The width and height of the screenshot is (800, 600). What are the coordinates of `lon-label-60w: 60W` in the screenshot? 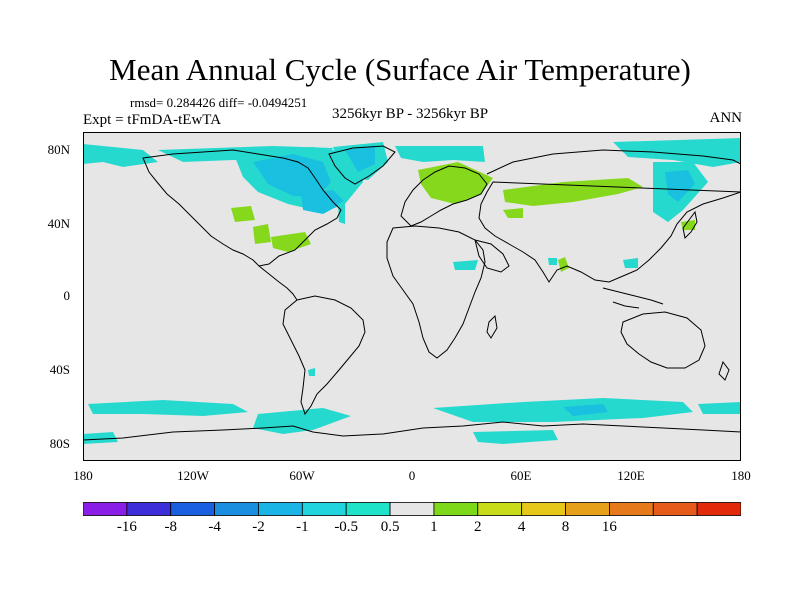 It's located at (302, 475).